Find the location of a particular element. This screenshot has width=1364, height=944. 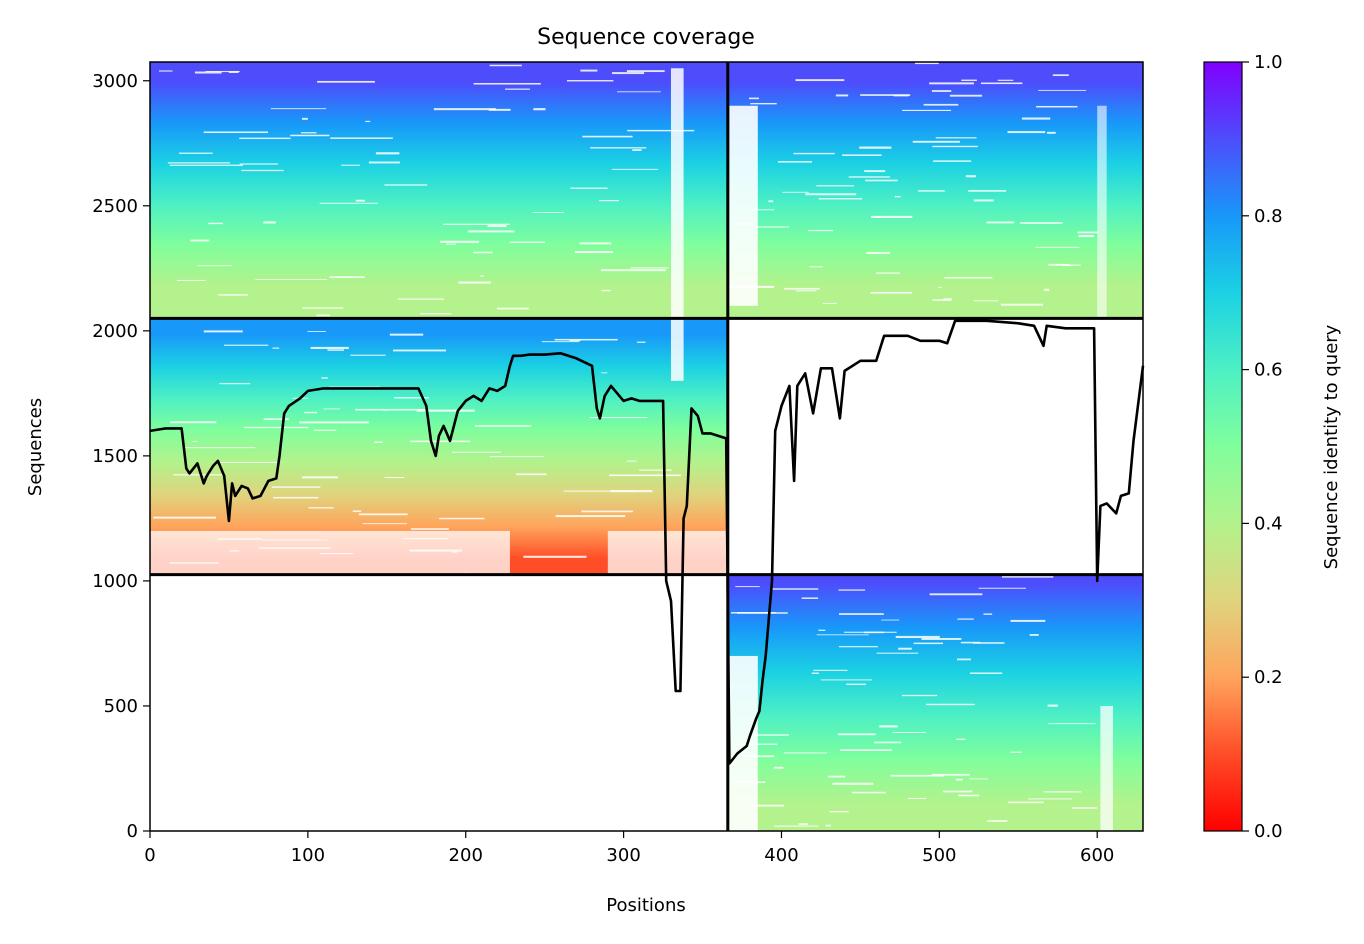

gap-region is located at coordinates (743, 743).